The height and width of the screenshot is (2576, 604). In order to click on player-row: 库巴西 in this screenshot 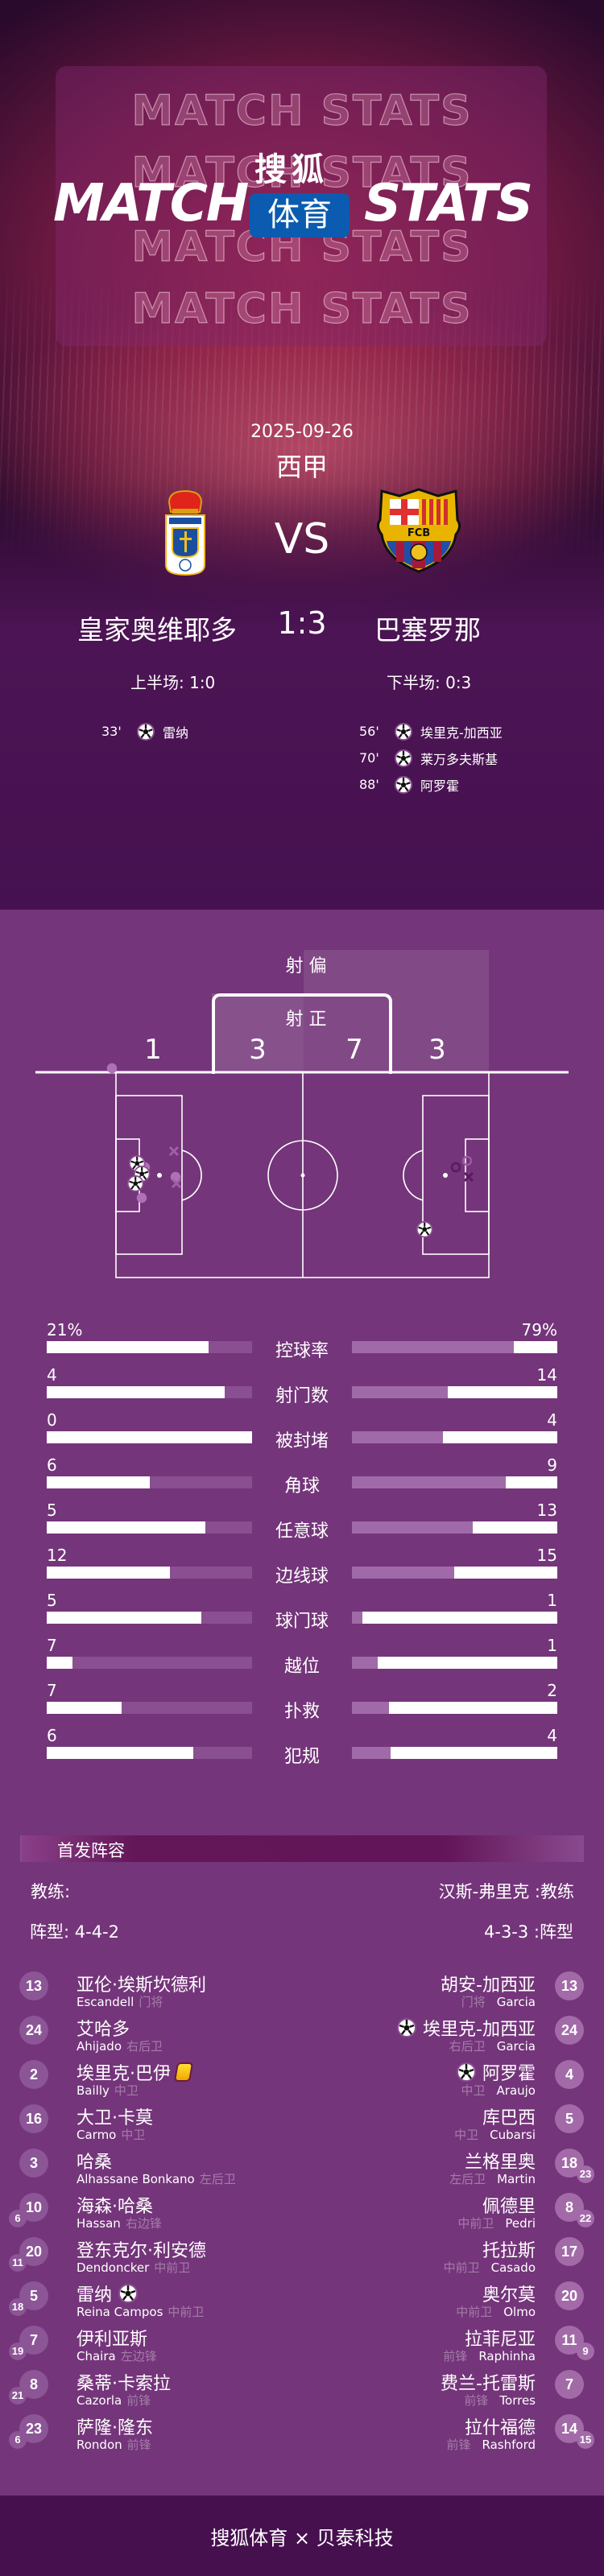, I will do `click(509, 2116)`.